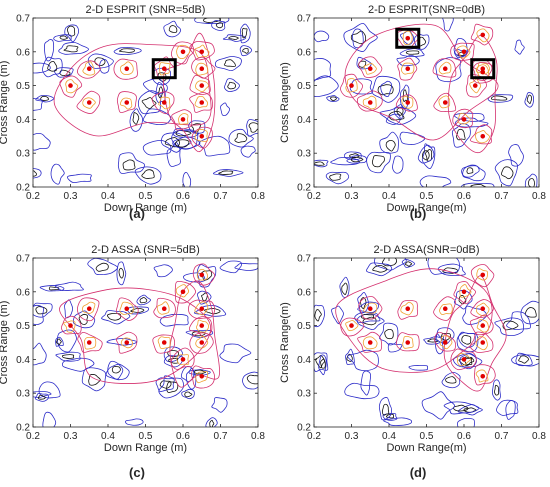 The height and width of the screenshot is (487, 550). Describe the element at coordinates (304, 259) in the screenshot. I see `y-tick-label: 0.7` at that location.